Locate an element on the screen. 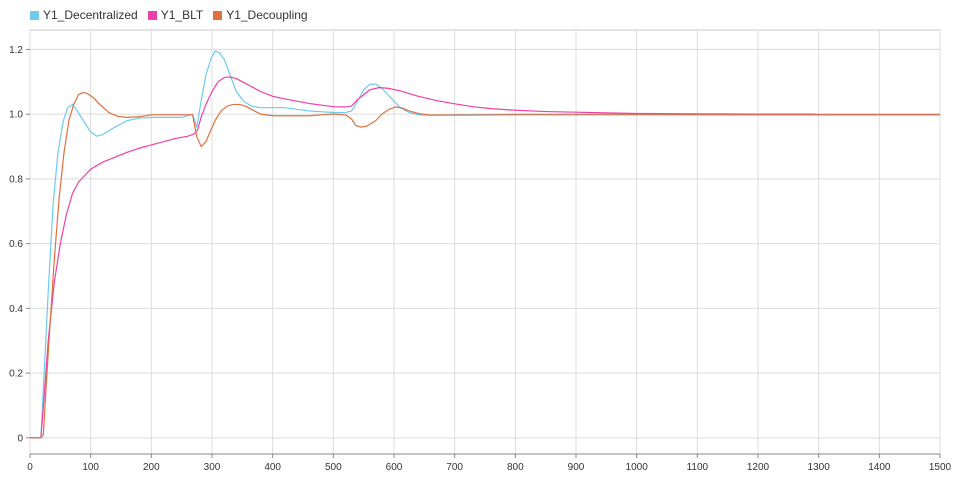  x-tick-label: 1500 is located at coordinates (940, 467).